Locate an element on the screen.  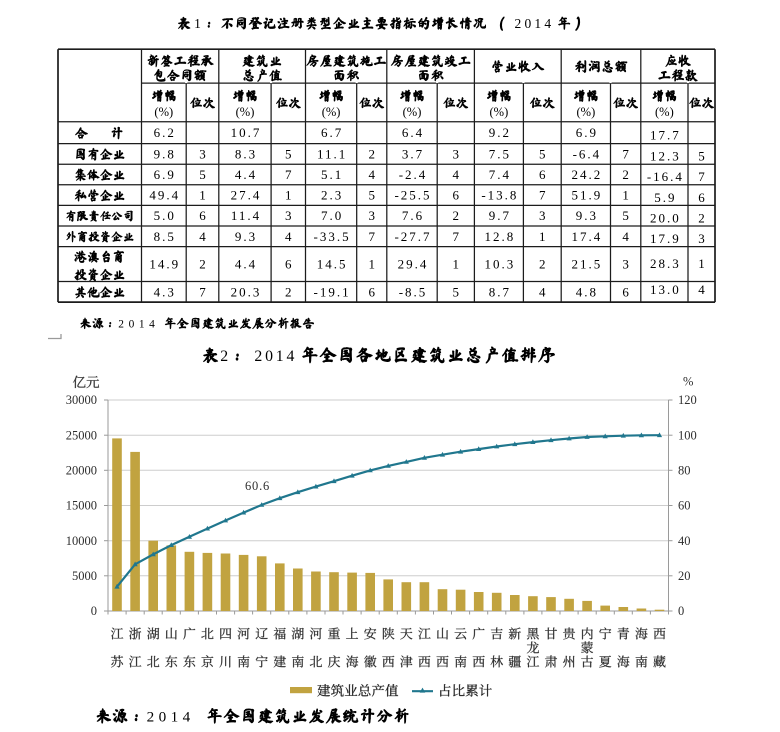
svg-text: -2.4 is located at coordinates (413, 174).